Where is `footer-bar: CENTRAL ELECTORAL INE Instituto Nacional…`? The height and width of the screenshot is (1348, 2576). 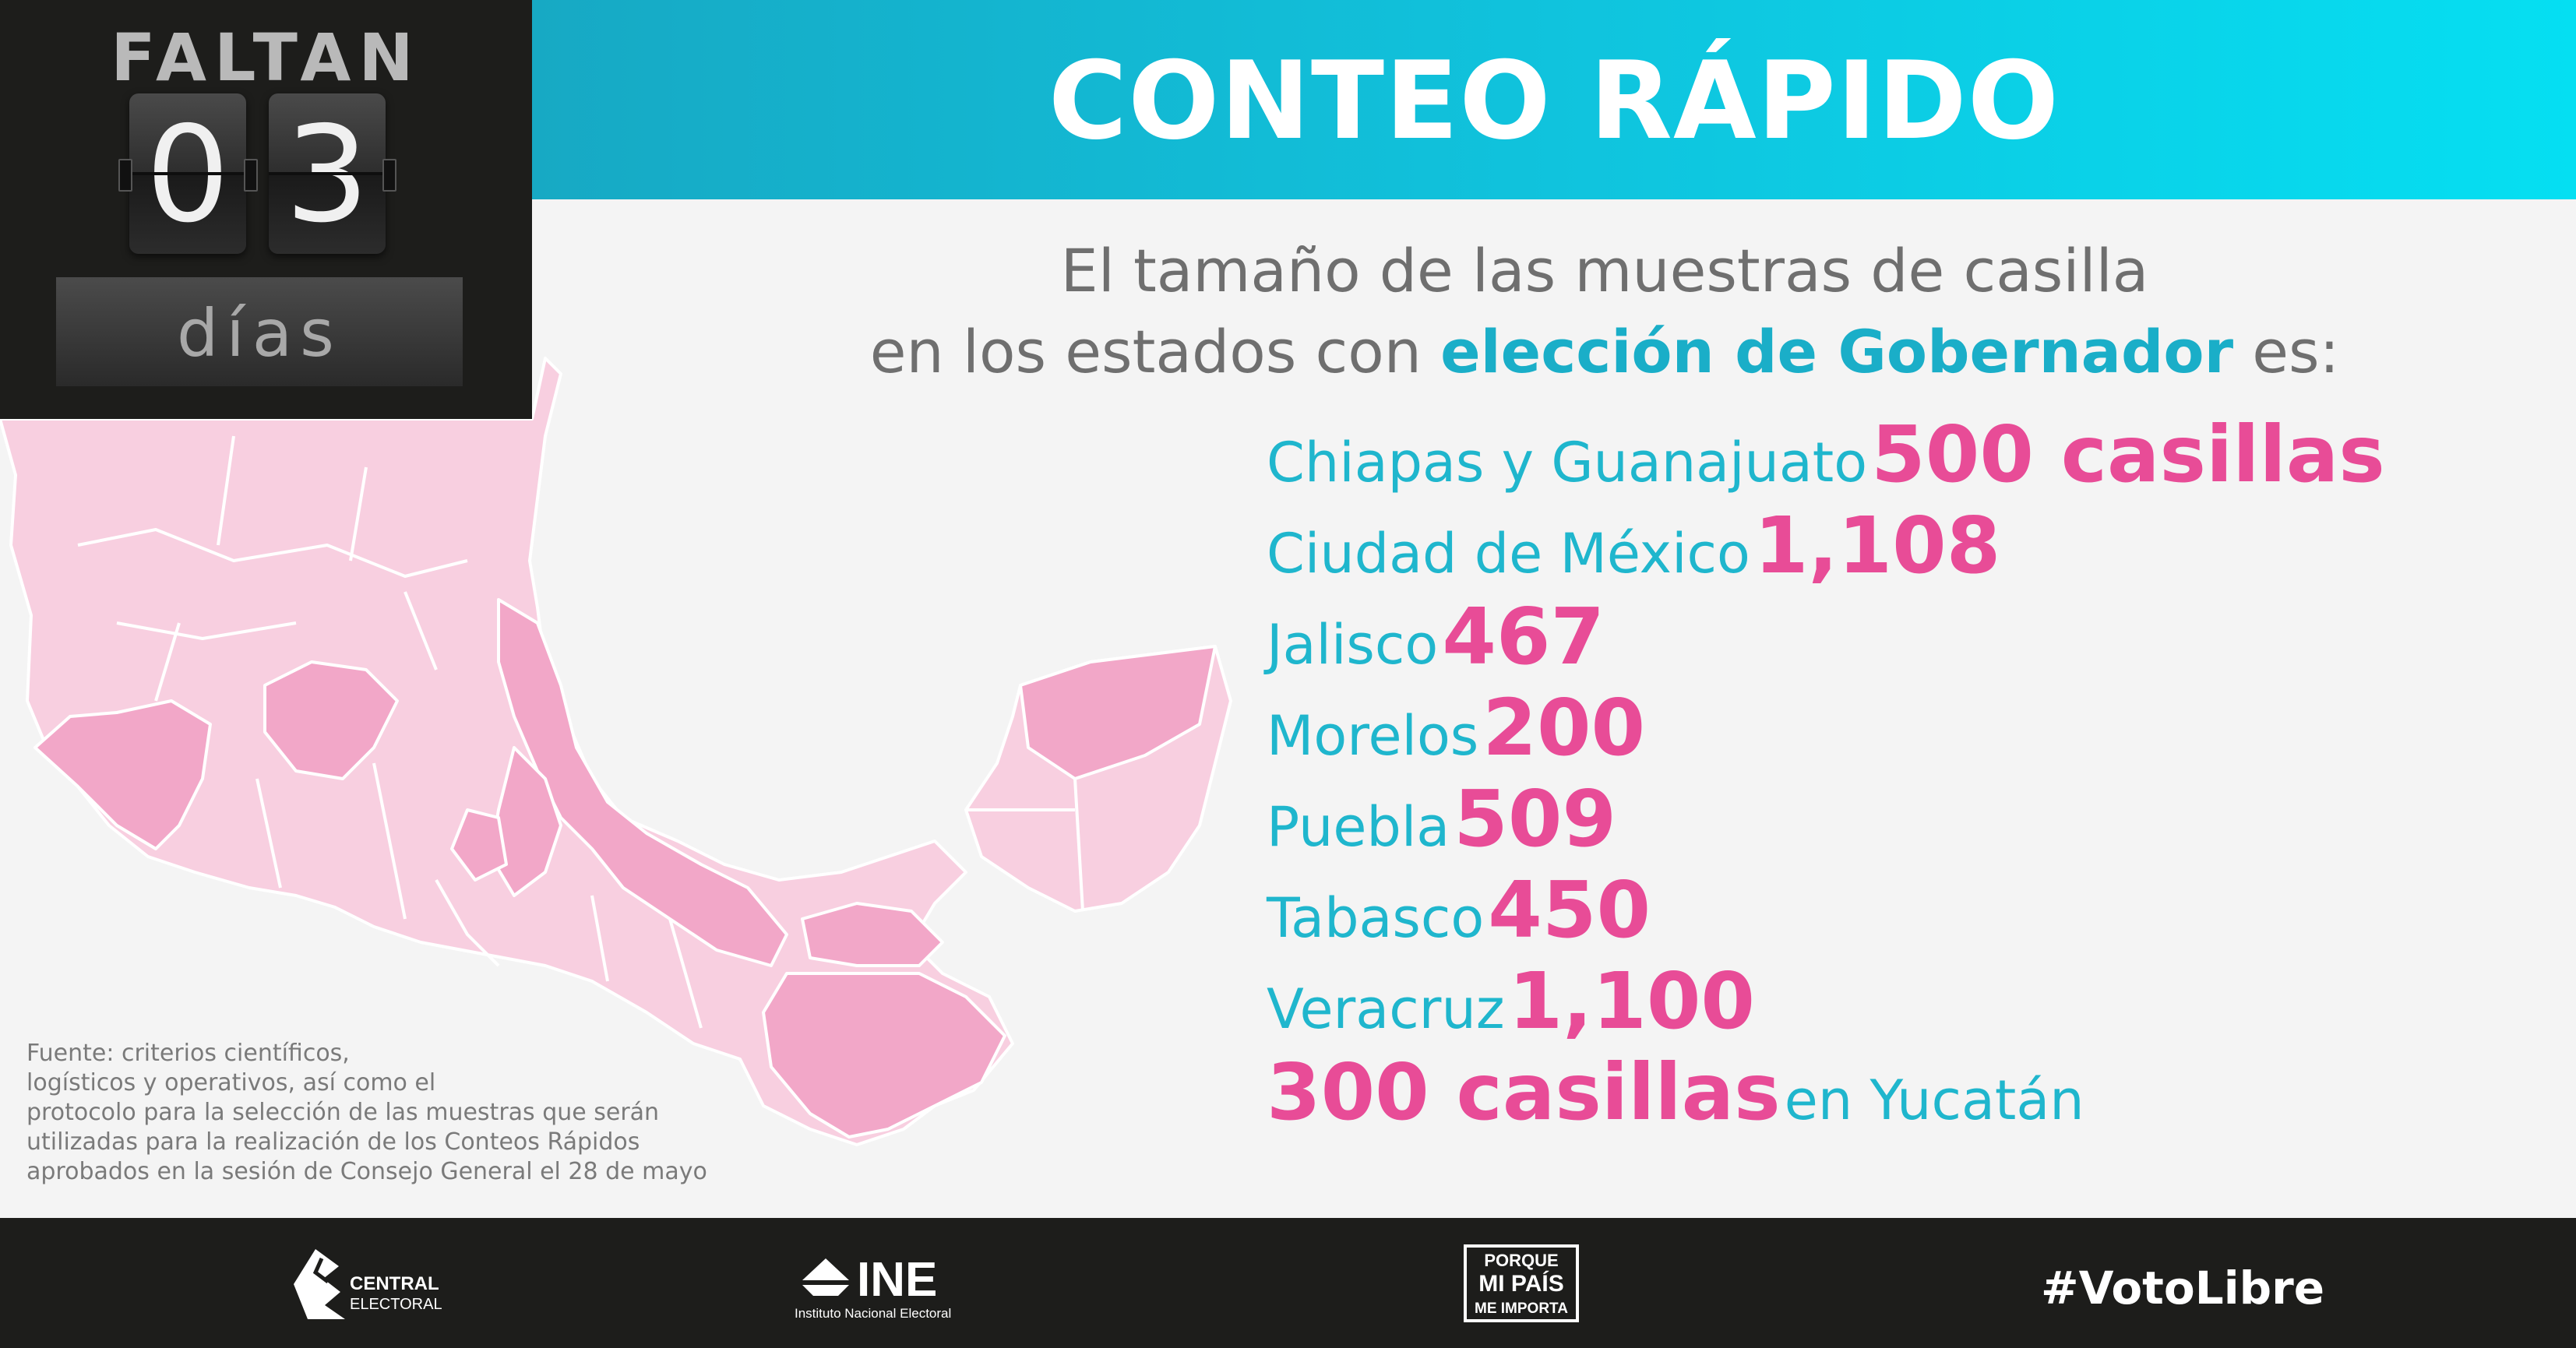
footer-bar: CENTRAL ELECTORAL INE Instituto Nacional… is located at coordinates (1288, 1283).